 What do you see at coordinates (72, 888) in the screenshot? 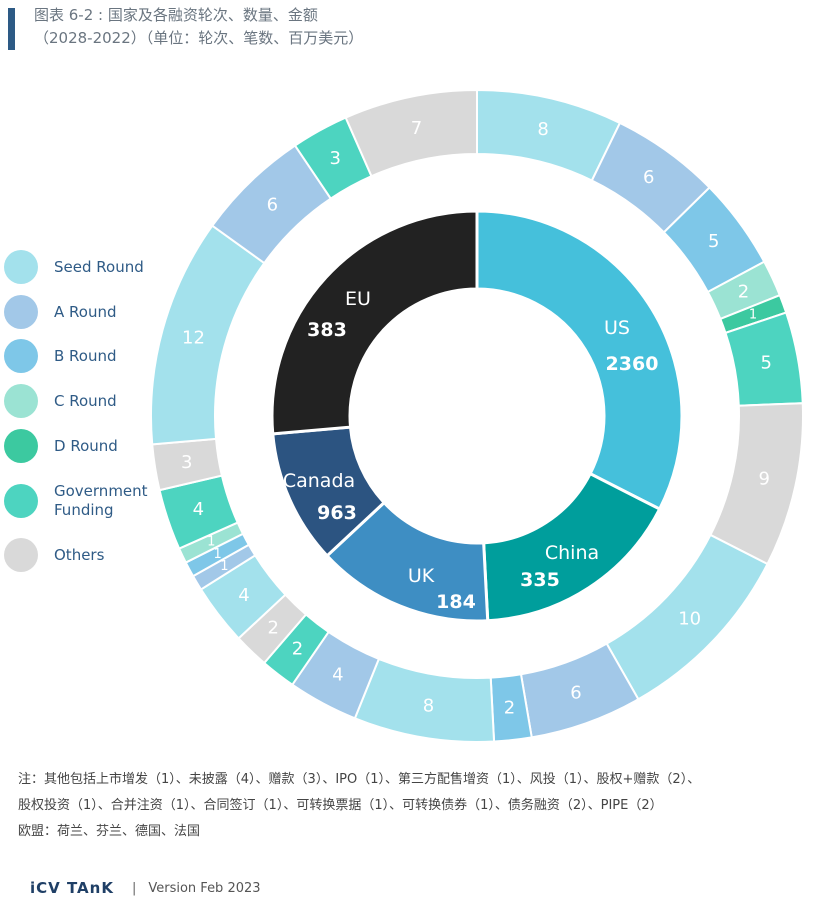
I see `brand-logo: iCV TAnK` at bounding box center [72, 888].